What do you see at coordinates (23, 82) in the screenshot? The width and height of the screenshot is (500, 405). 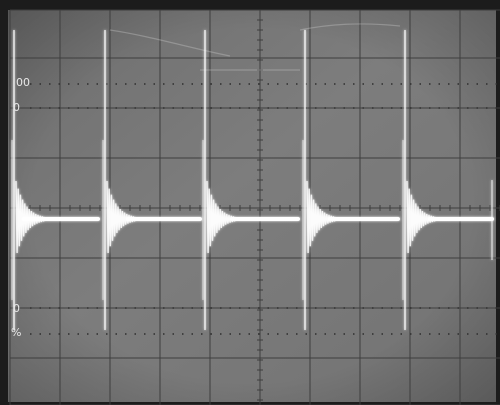 I see `label-100-percent: 00` at bounding box center [23, 82].